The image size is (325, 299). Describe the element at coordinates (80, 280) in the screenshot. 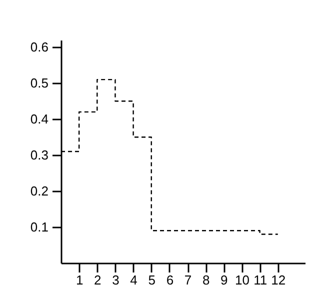

I see `x-tick-label: 1` at that location.